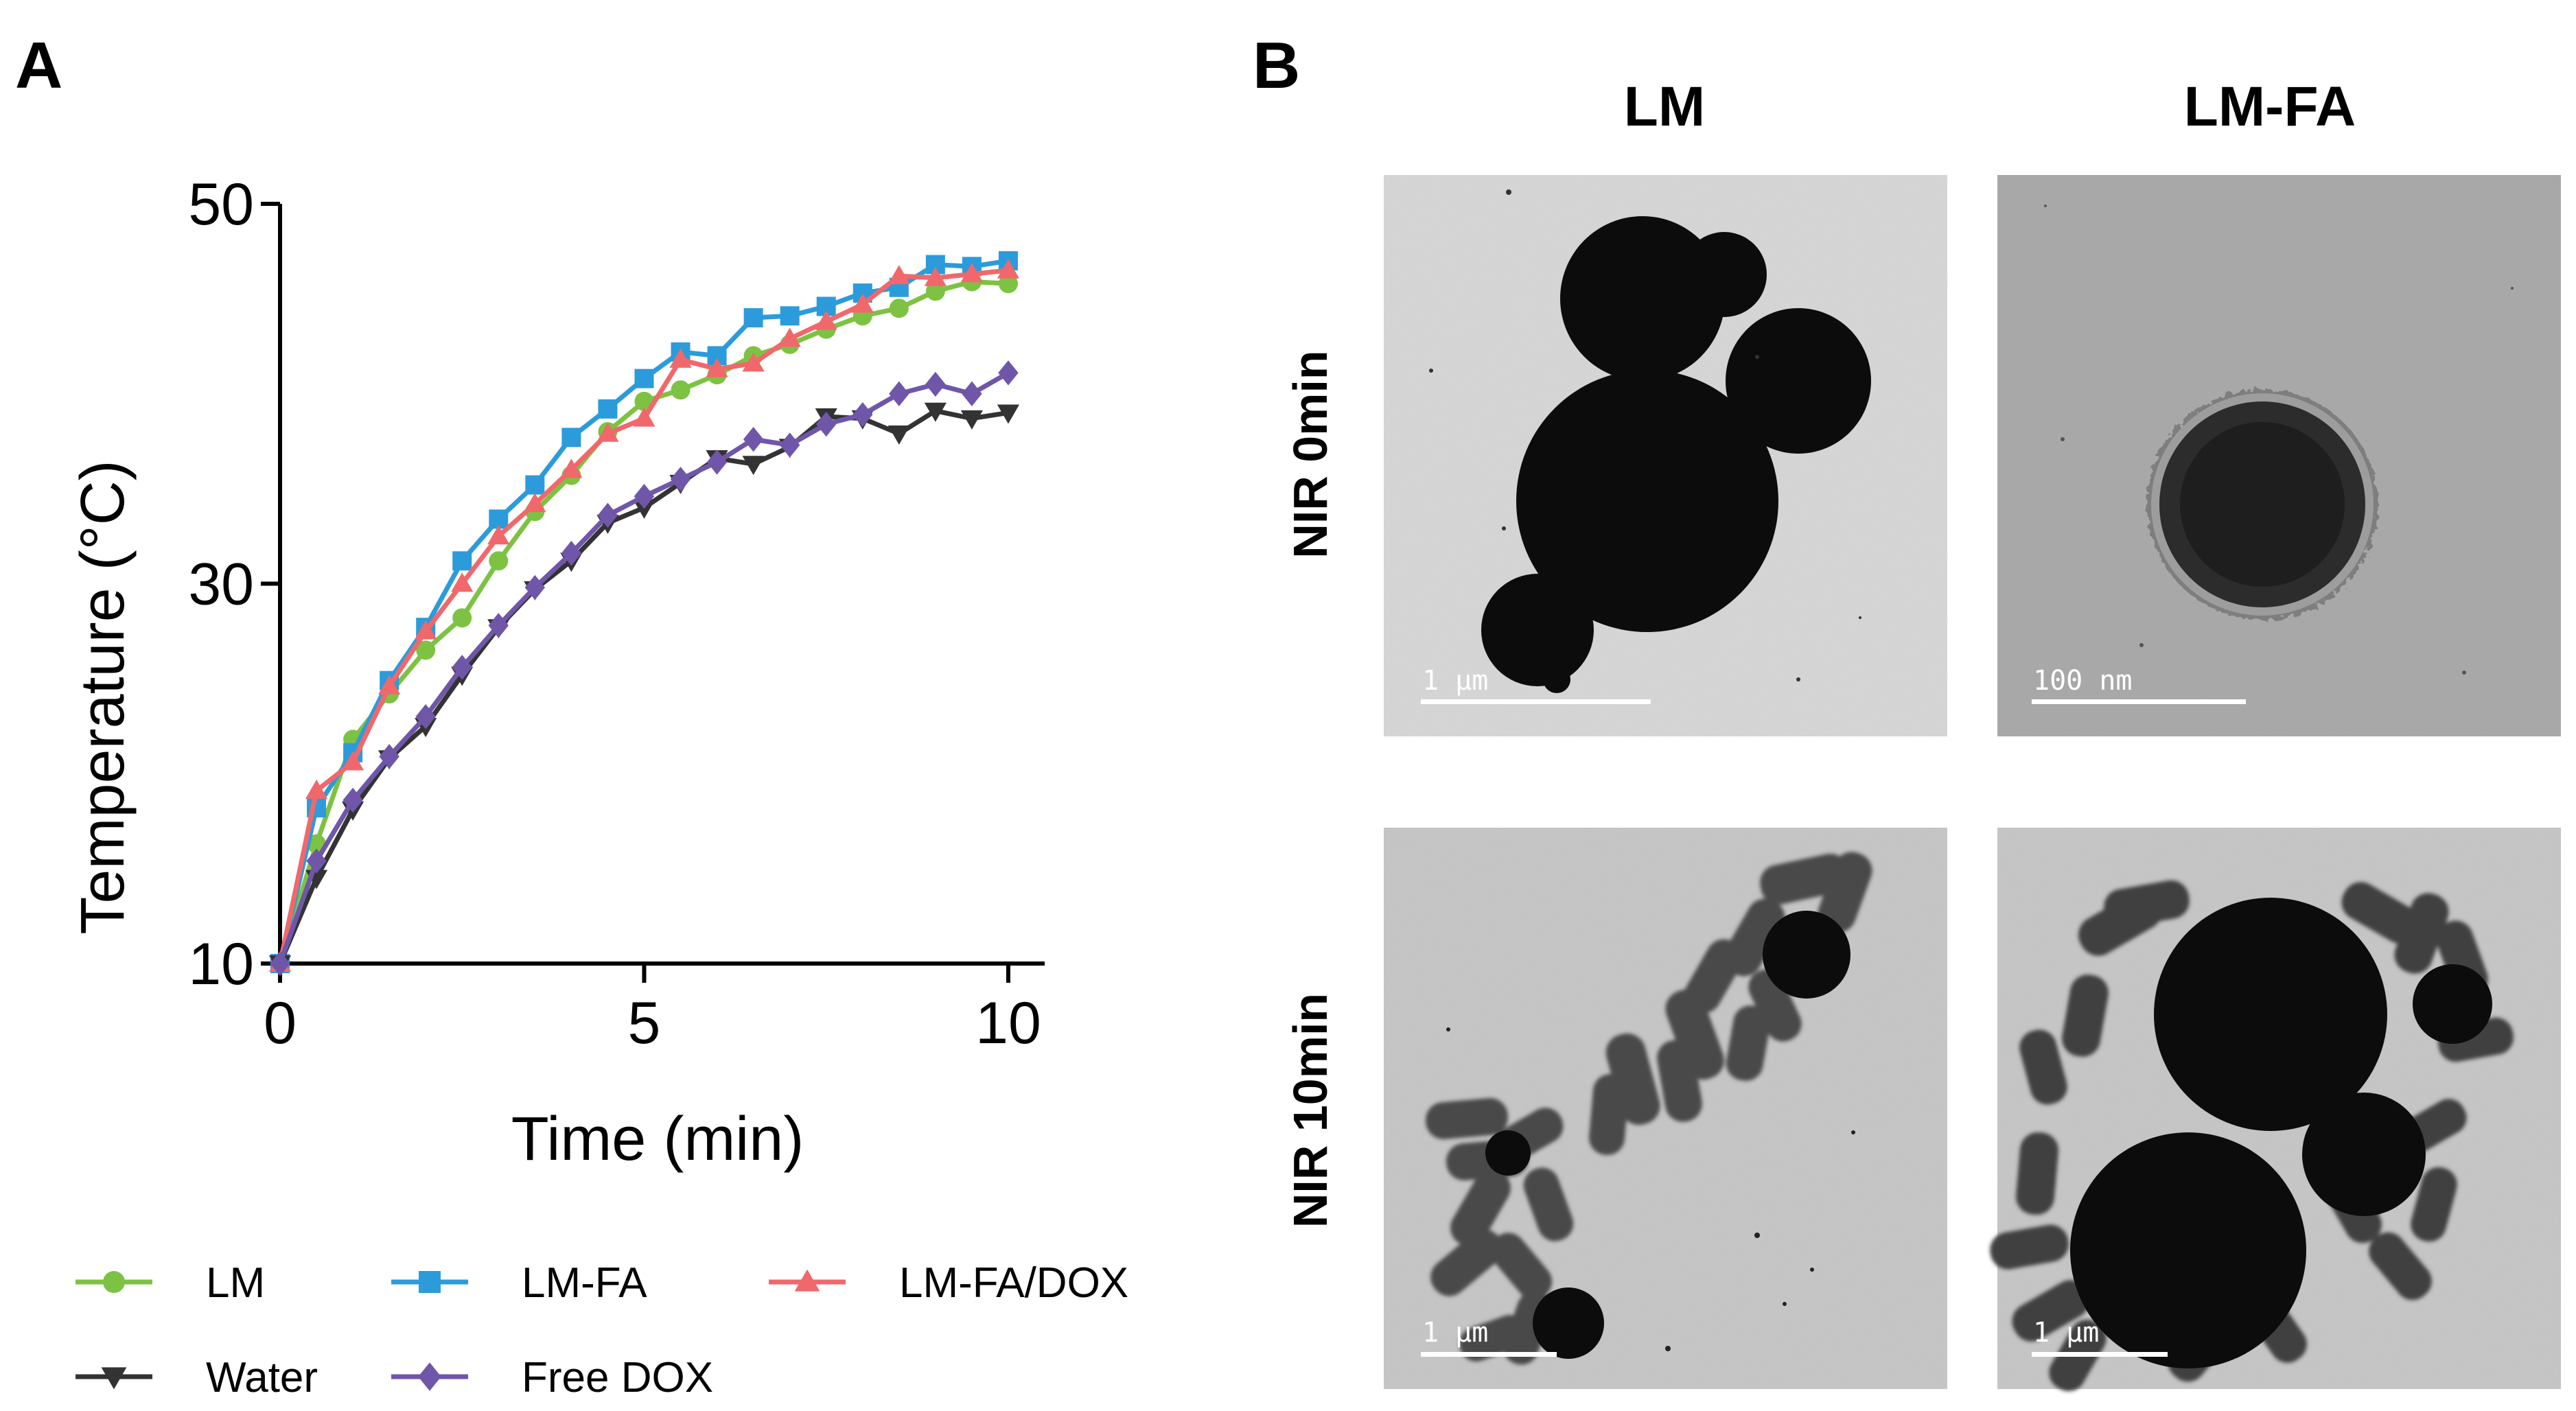  I want to click on legend-label: LM-FA, so click(584, 1283).